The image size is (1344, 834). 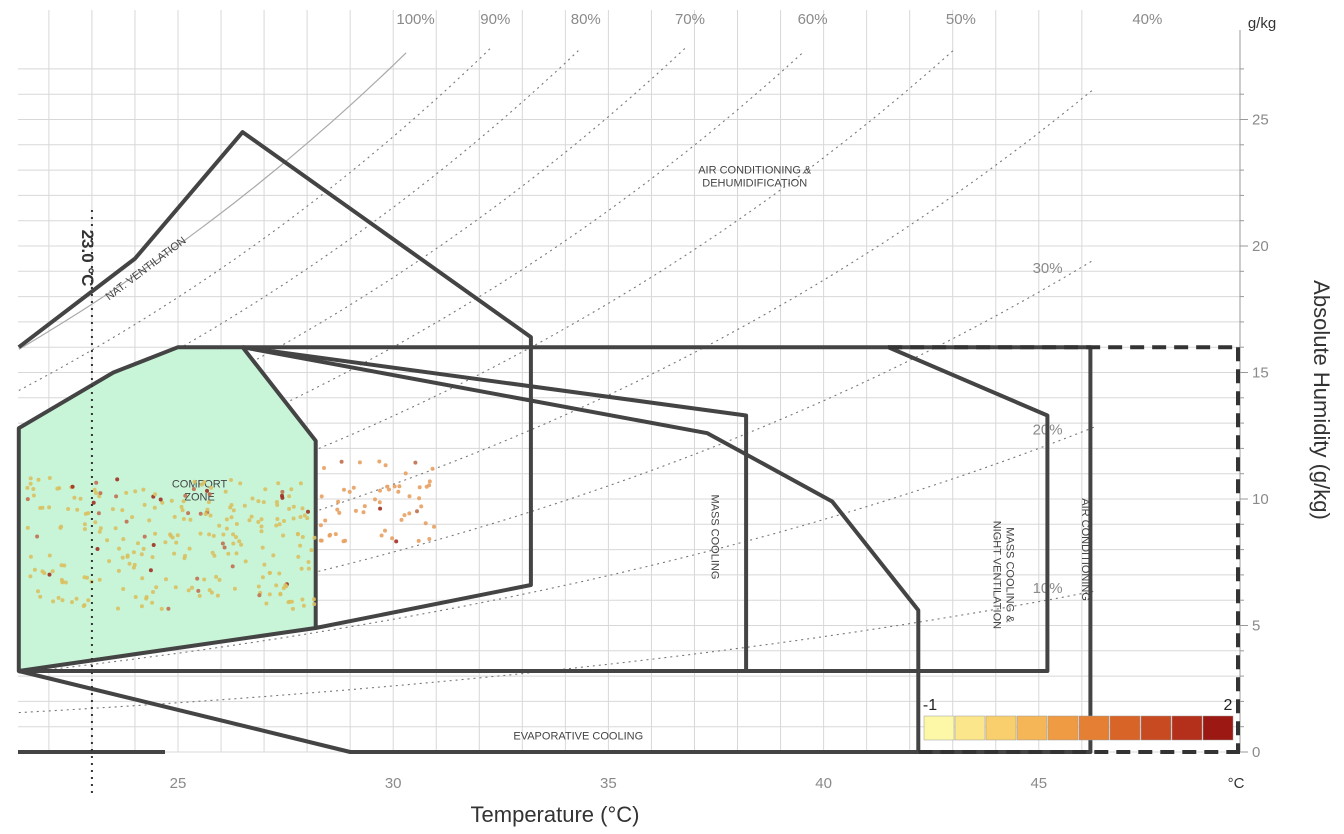 I want to click on y-tick-label: 0, so click(x=1256, y=752).